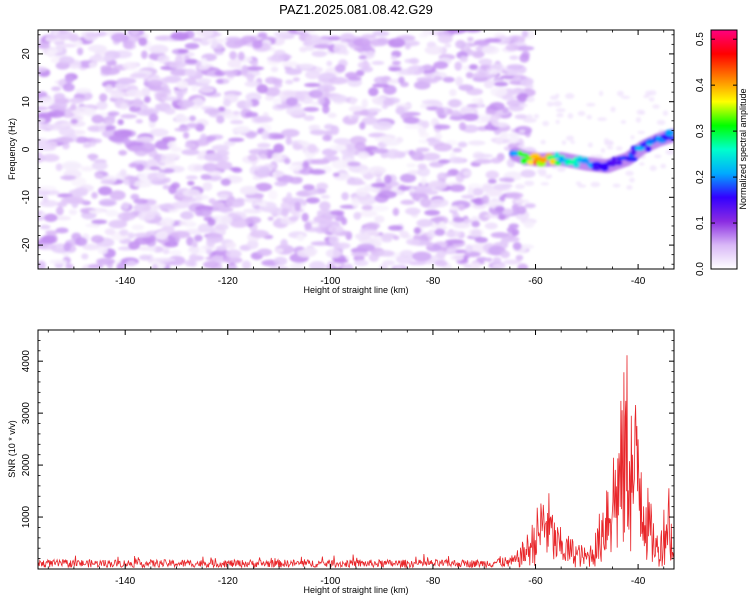  What do you see at coordinates (26, 244) in the screenshot?
I see `y-tick-label: -20` at bounding box center [26, 244].